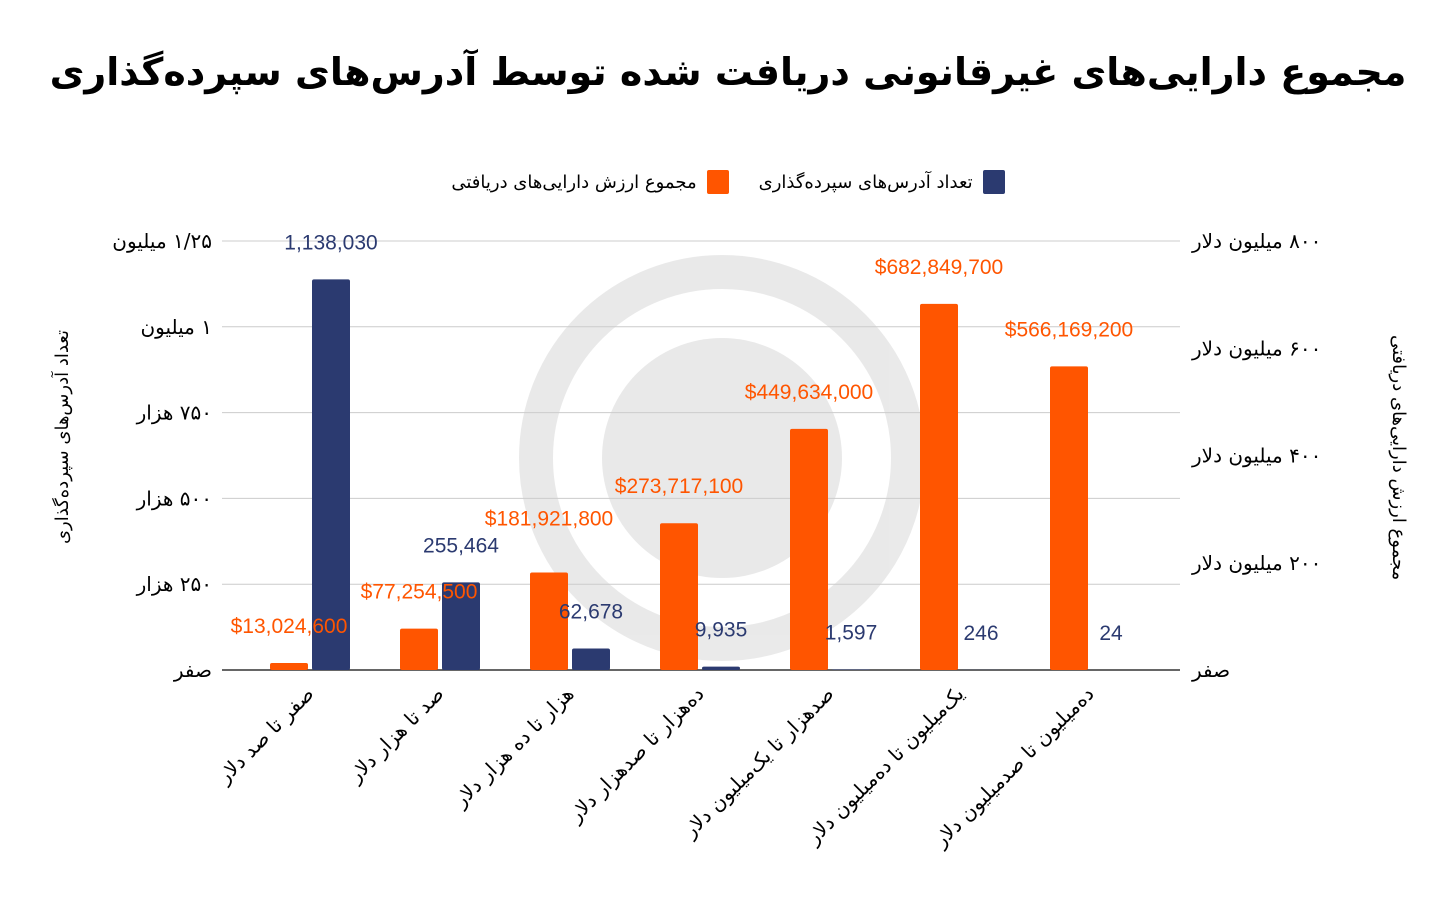 The image size is (1456, 900). Describe the element at coordinates (939, 267) in the screenshot. I see `data-label-total-value: $682,849,700` at that location.